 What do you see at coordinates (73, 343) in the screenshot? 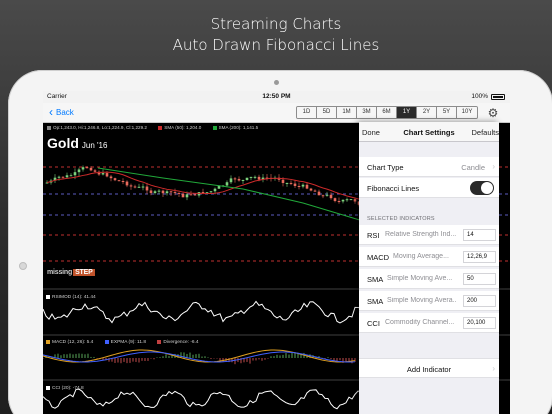
I see `macd-label: MACD (12, 26): 5.4` at bounding box center [73, 343].